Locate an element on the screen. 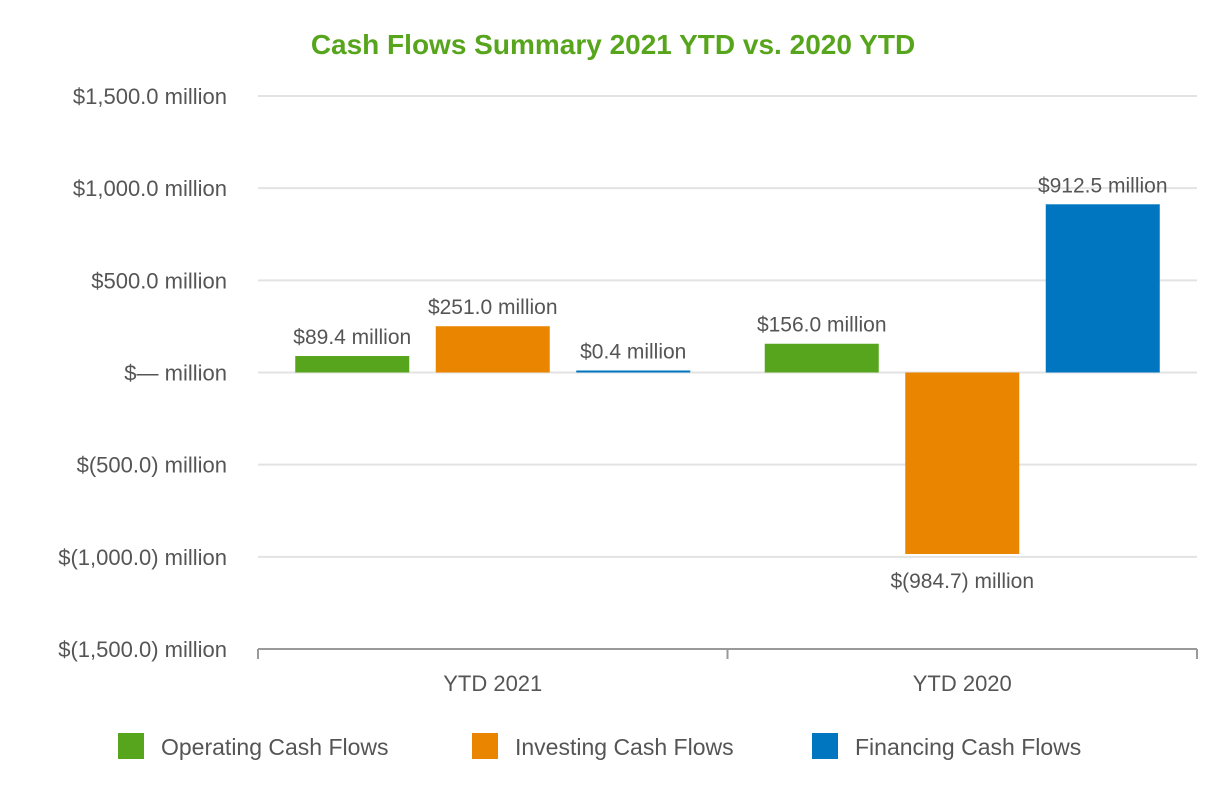 The width and height of the screenshot is (1226, 800). y-tick-label: $— million is located at coordinates (175, 373).